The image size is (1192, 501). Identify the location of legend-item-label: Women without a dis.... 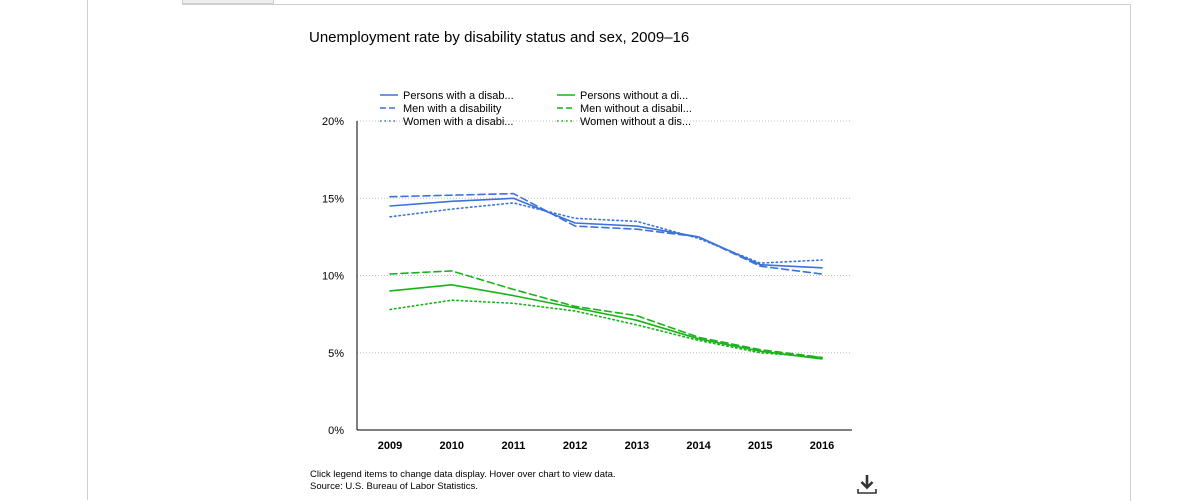
(635, 122).